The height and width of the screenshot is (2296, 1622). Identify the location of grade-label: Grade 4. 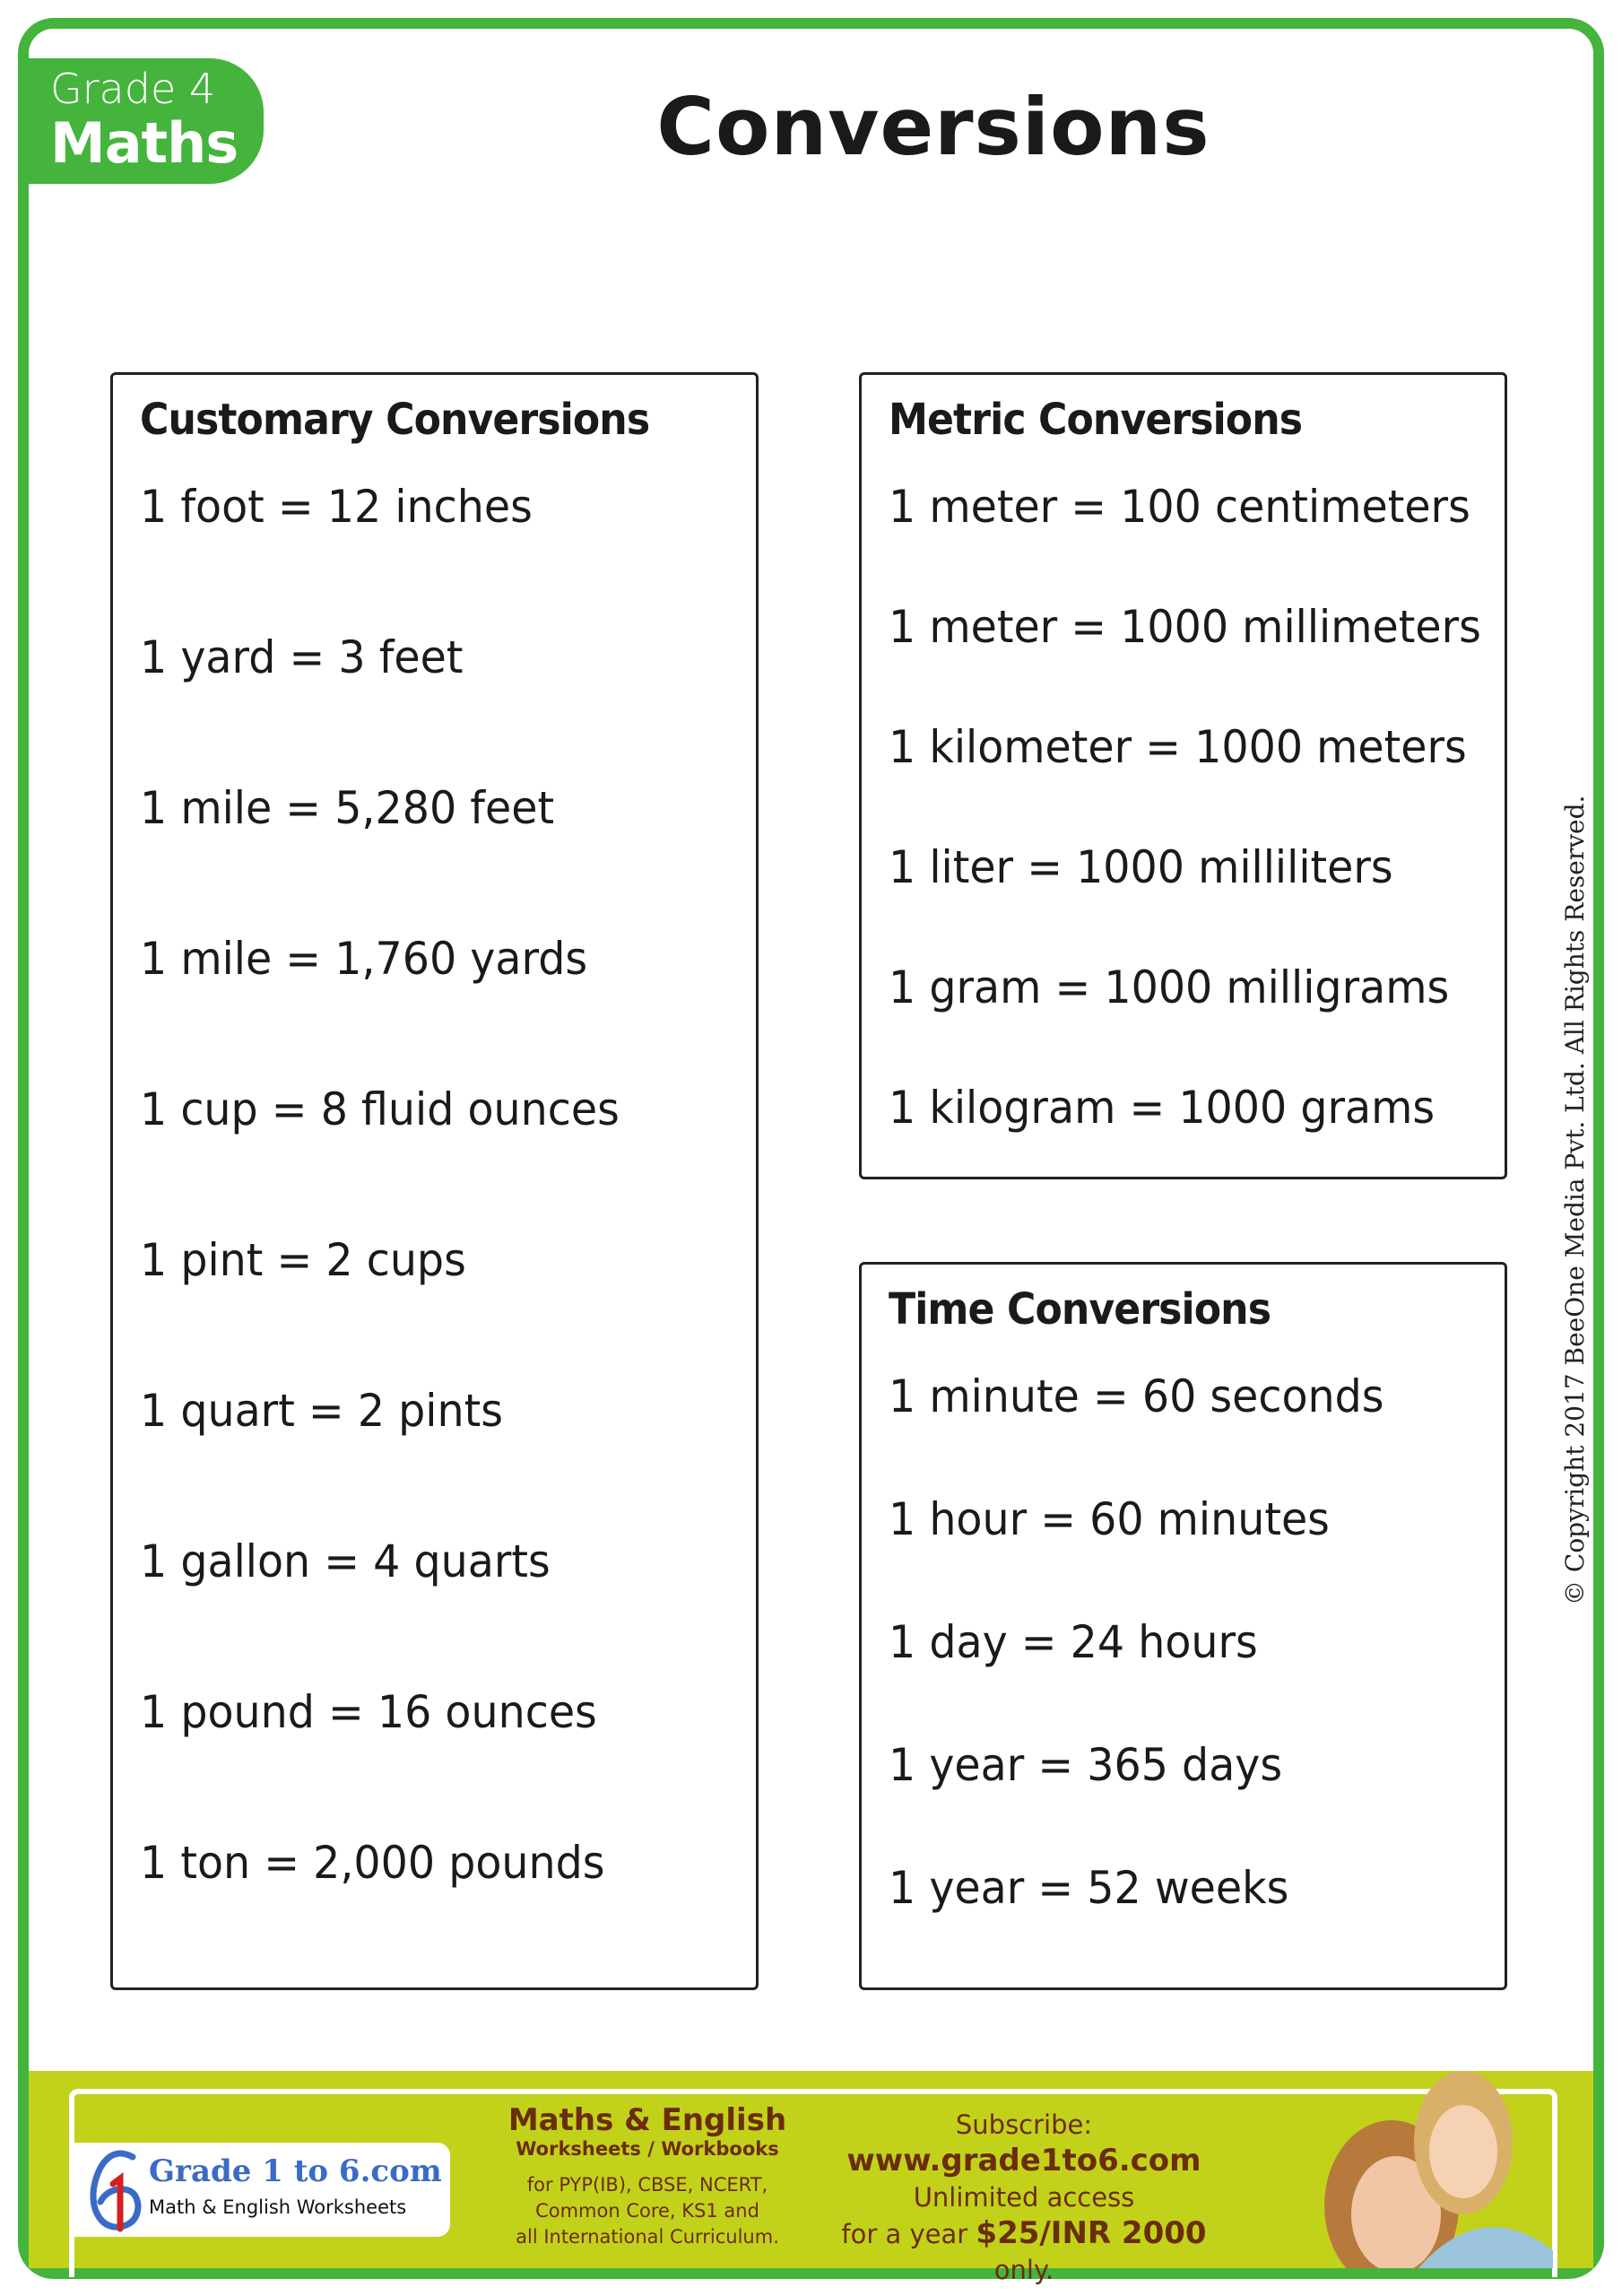
(133, 89).